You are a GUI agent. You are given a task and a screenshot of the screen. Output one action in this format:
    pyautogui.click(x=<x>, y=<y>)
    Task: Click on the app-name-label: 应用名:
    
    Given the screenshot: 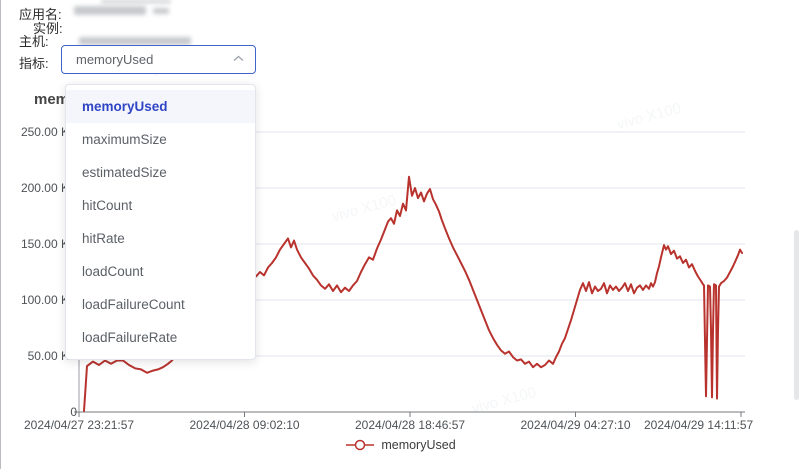 What is the action you would take?
    pyautogui.click(x=40, y=14)
    